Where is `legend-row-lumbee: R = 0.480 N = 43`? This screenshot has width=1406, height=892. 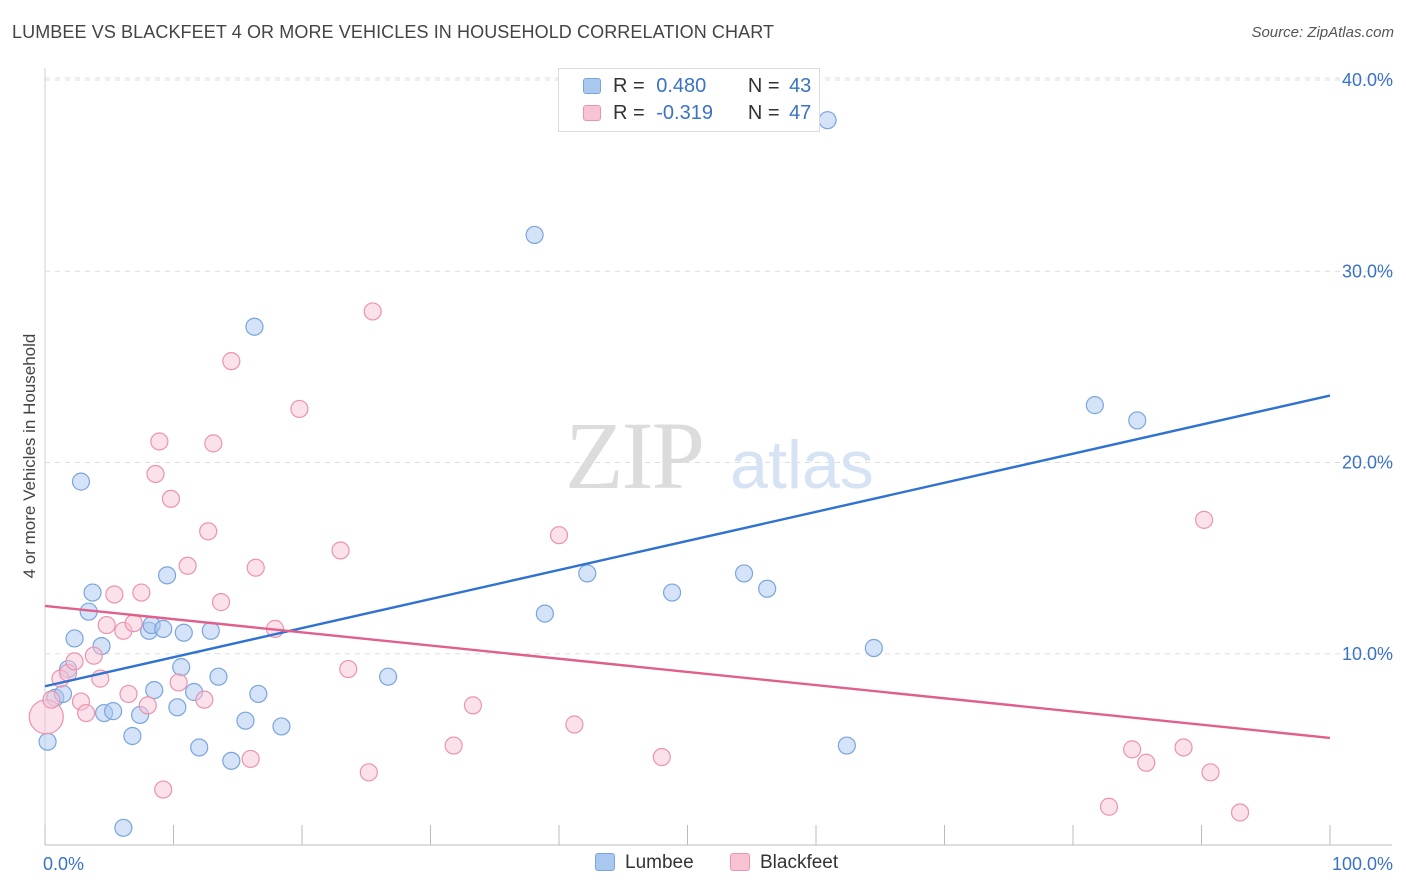 legend-row-lumbee: R = 0.480 N = 43 is located at coordinates (697, 88).